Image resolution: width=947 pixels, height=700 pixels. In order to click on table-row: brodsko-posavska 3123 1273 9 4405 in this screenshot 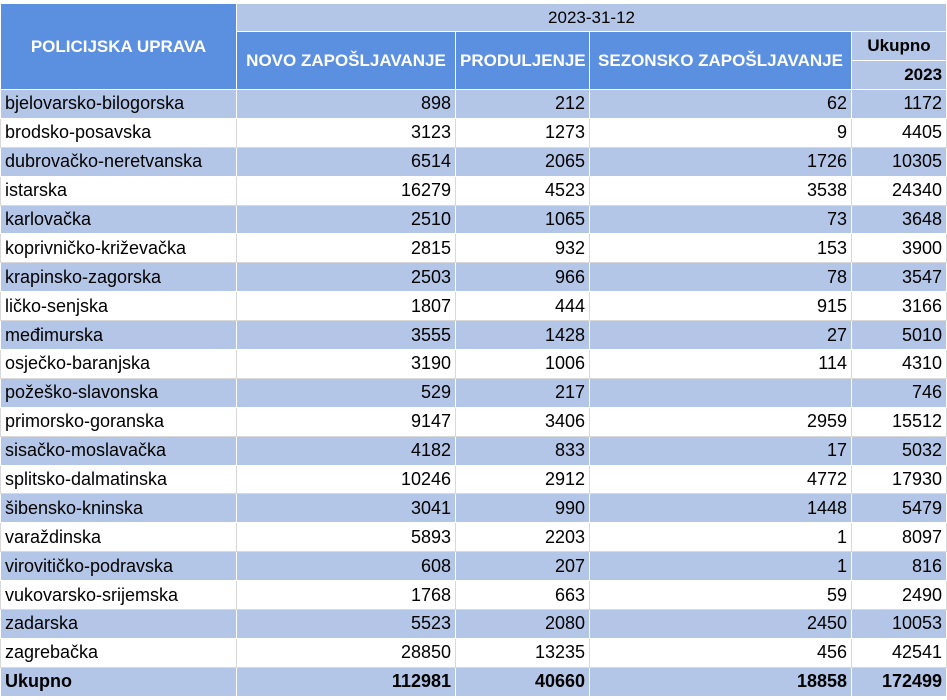, I will do `click(473, 132)`.